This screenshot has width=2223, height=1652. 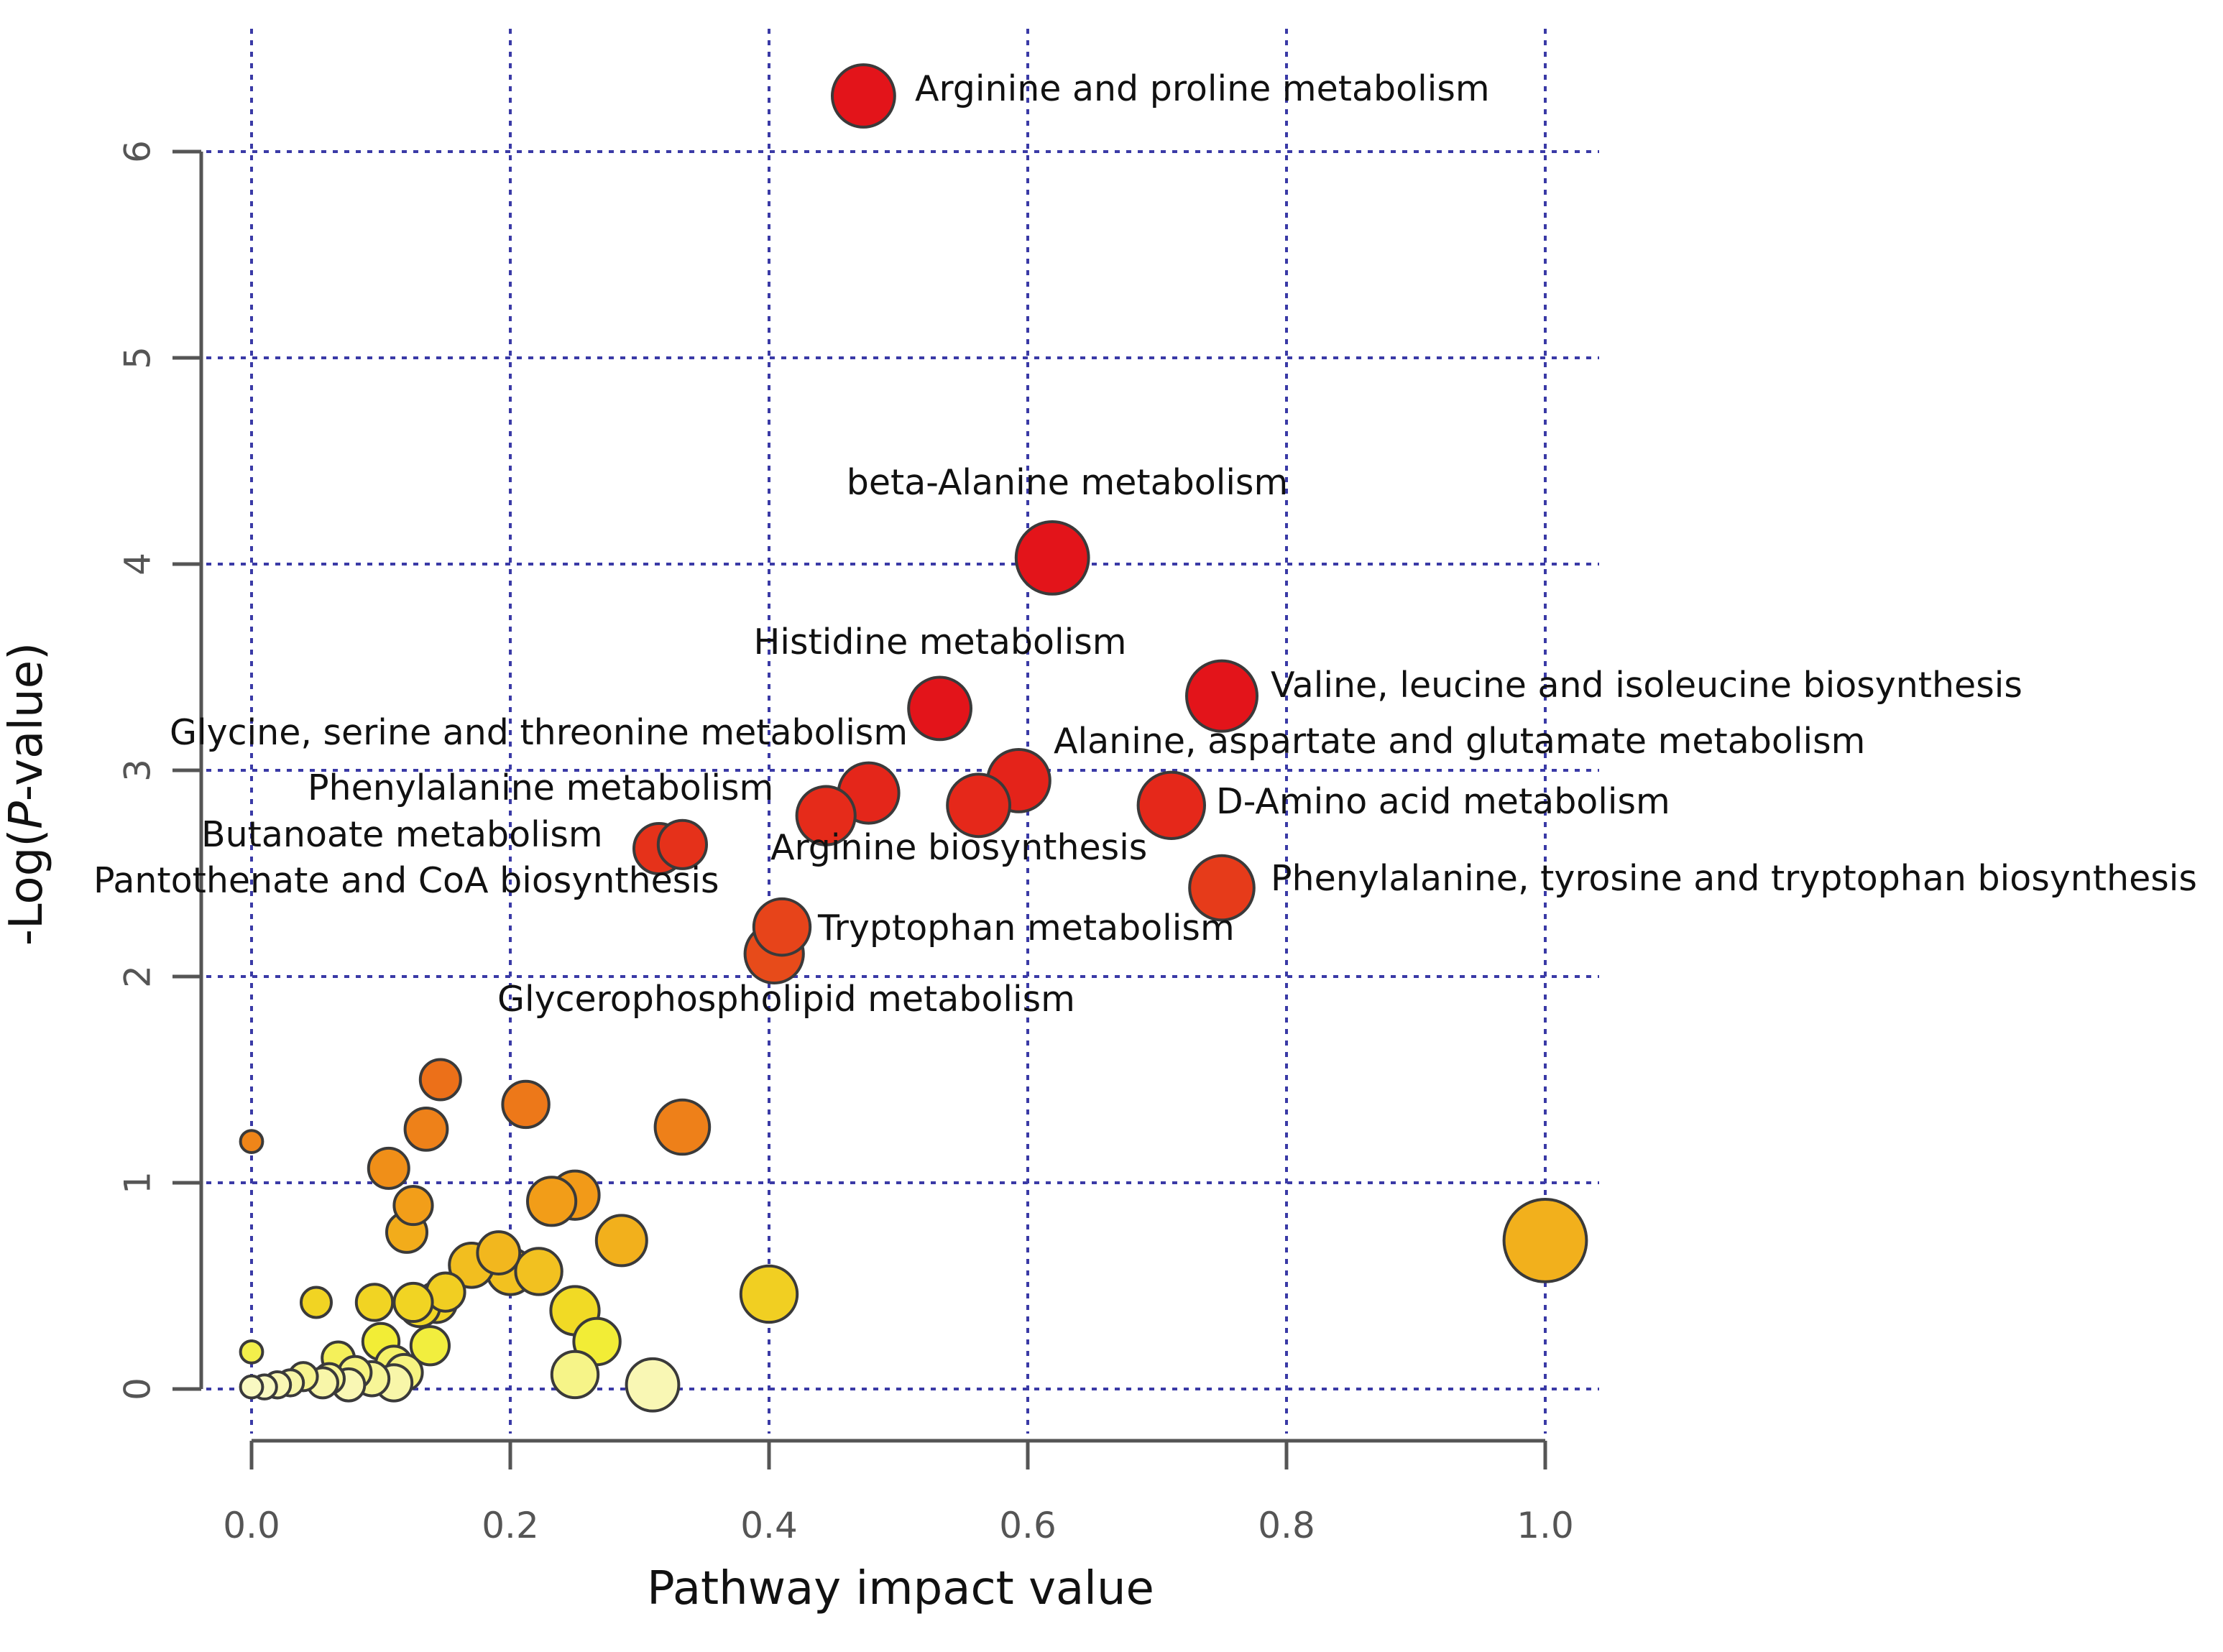 What do you see at coordinates (138, 357) in the screenshot?
I see `y-tick-label-5: 5` at bounding box center [138, 357].